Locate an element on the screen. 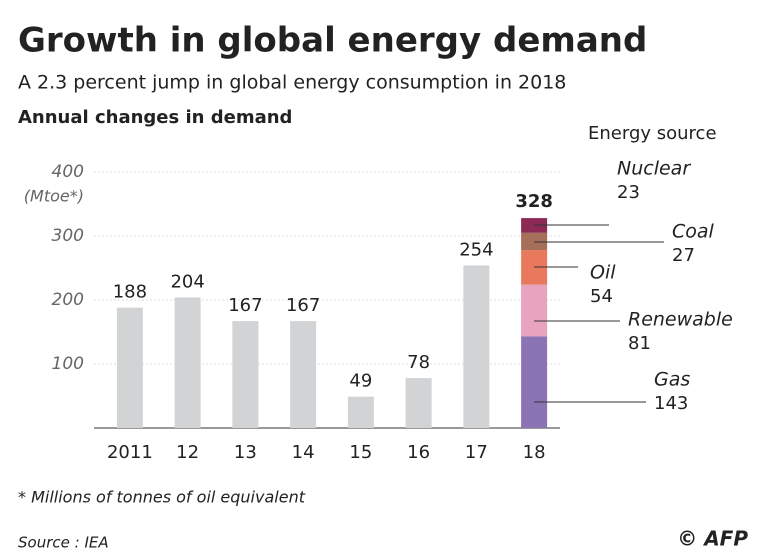 This screenshot has width=768, height=560. value-label: 204 is located at coordinates (187, 281).